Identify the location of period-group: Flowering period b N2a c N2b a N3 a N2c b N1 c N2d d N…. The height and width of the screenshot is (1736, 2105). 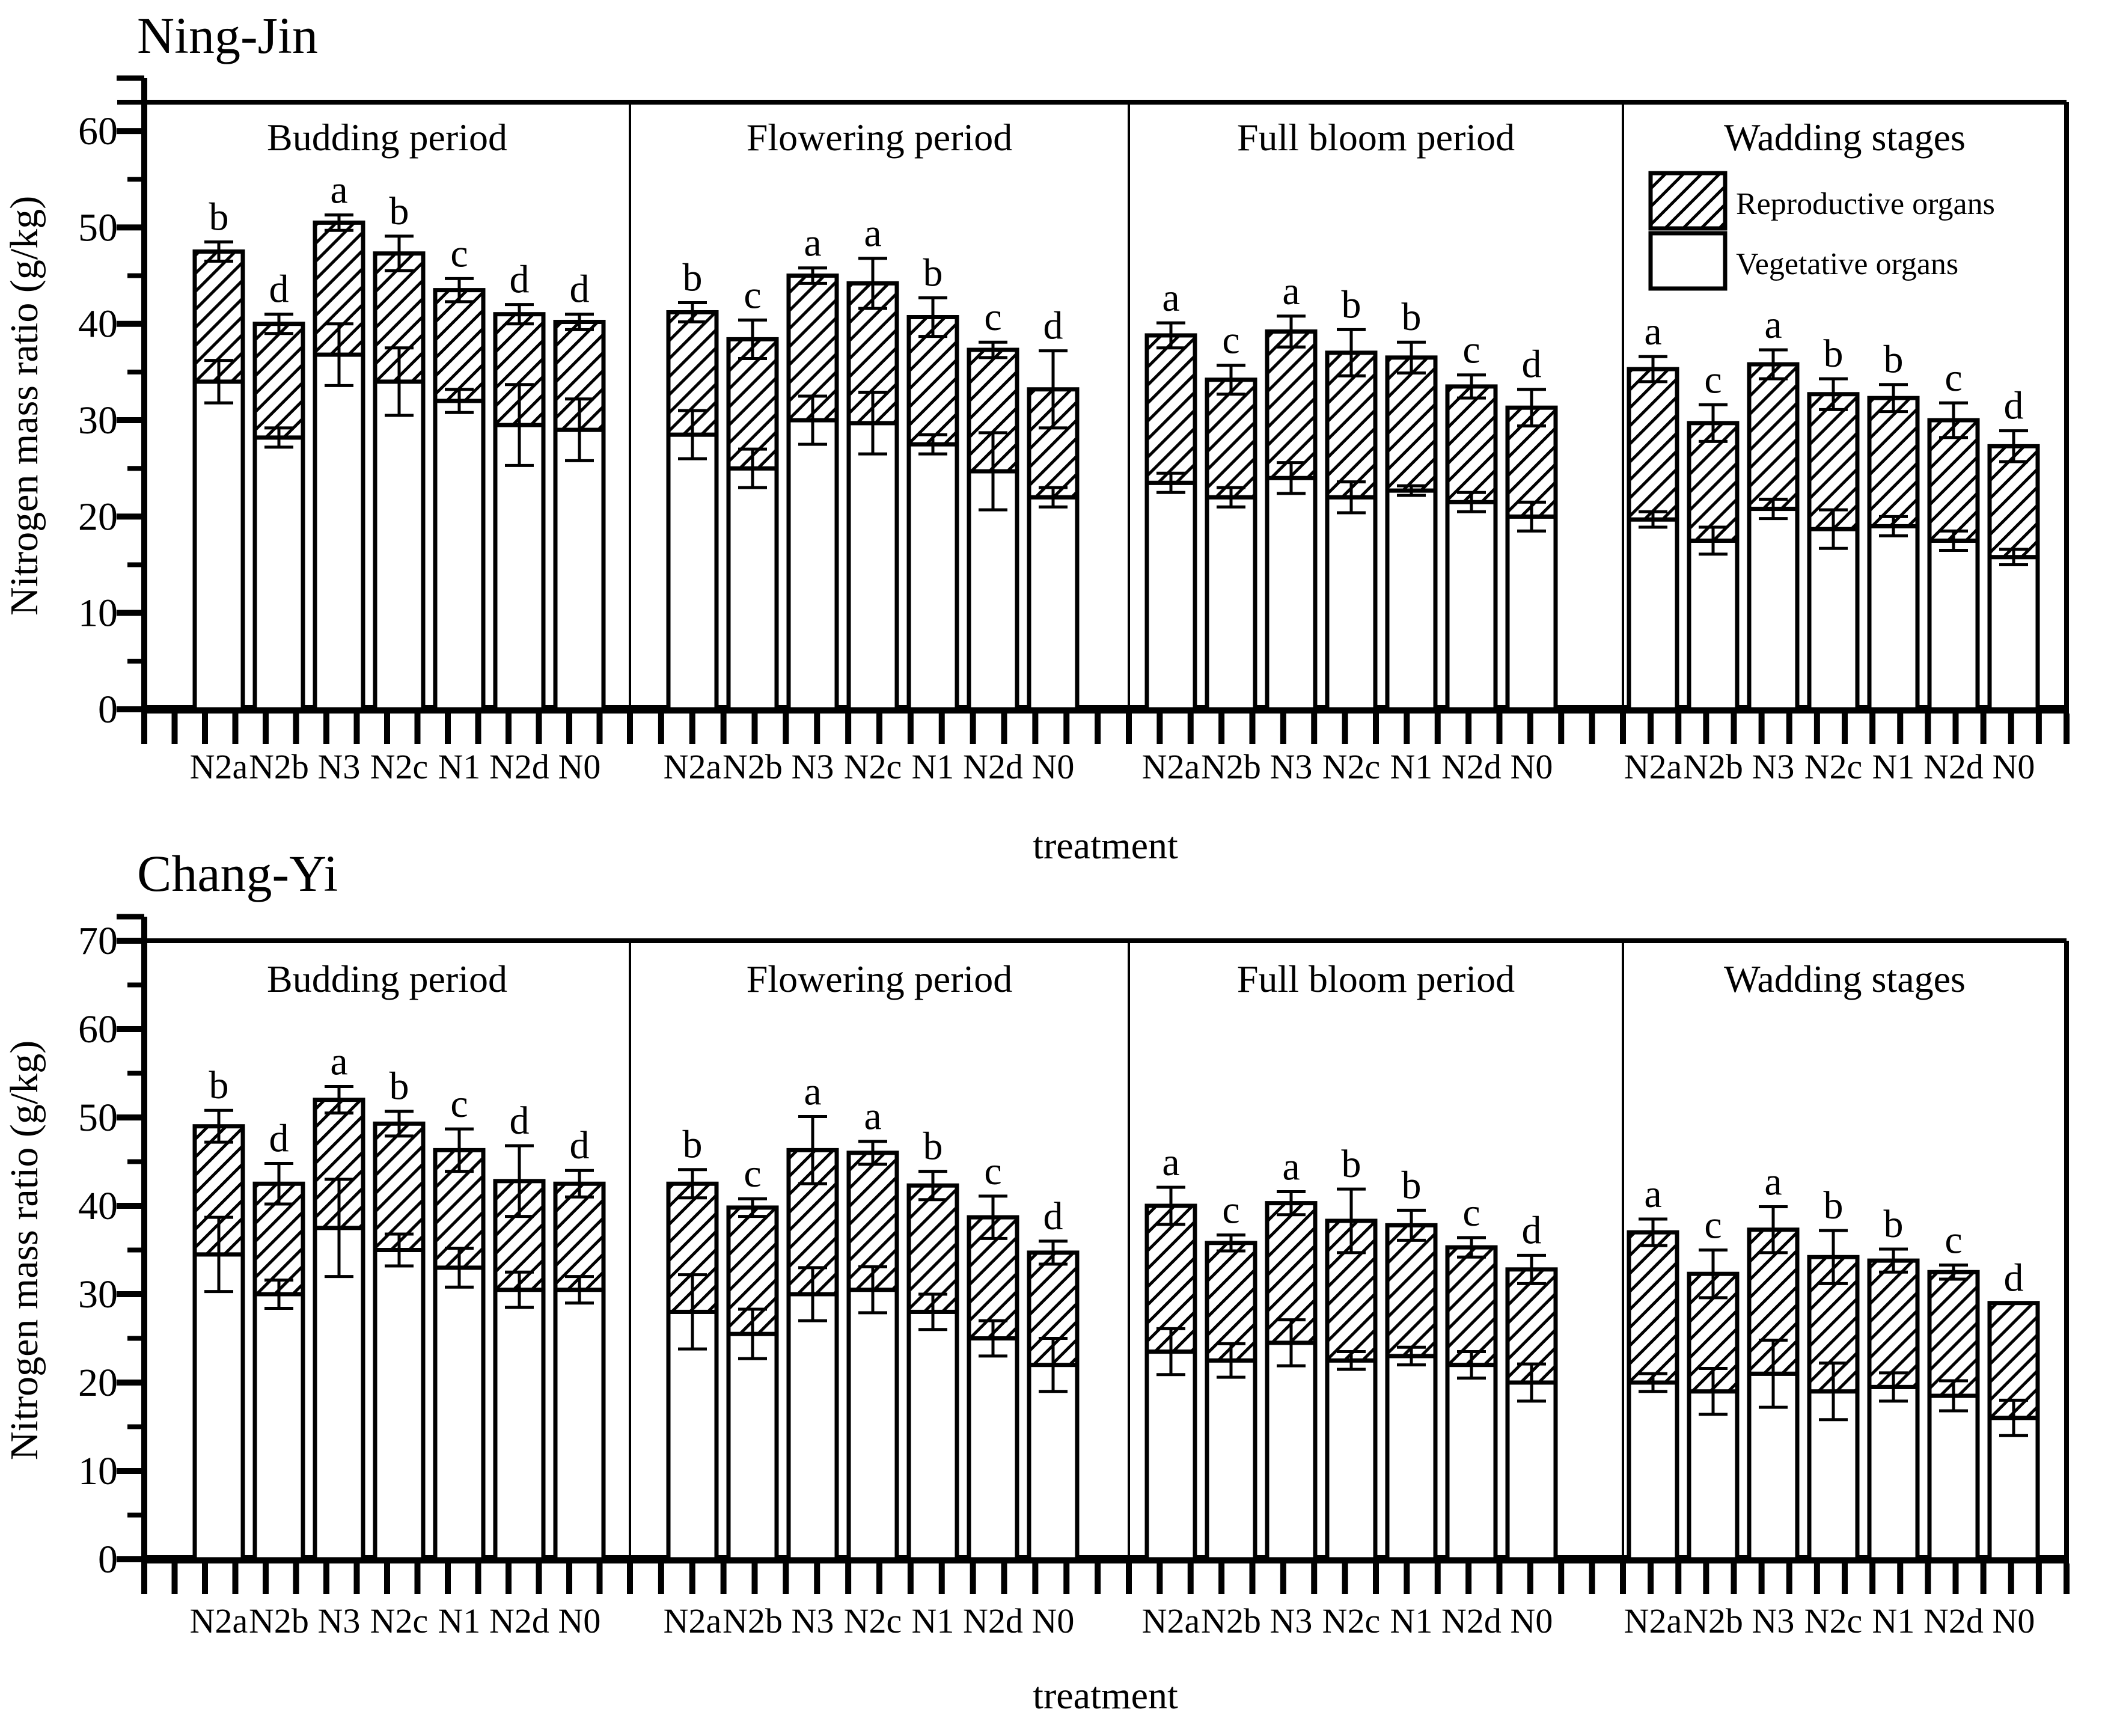
(879, 451).